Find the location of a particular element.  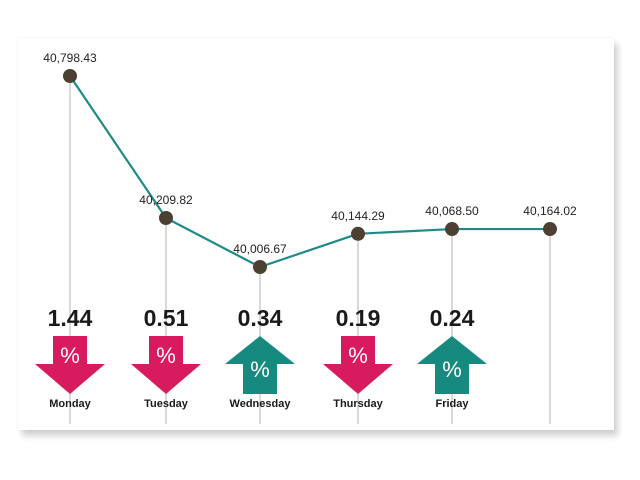

change-value-3: 0.19 is located at coordinates (358, 318).